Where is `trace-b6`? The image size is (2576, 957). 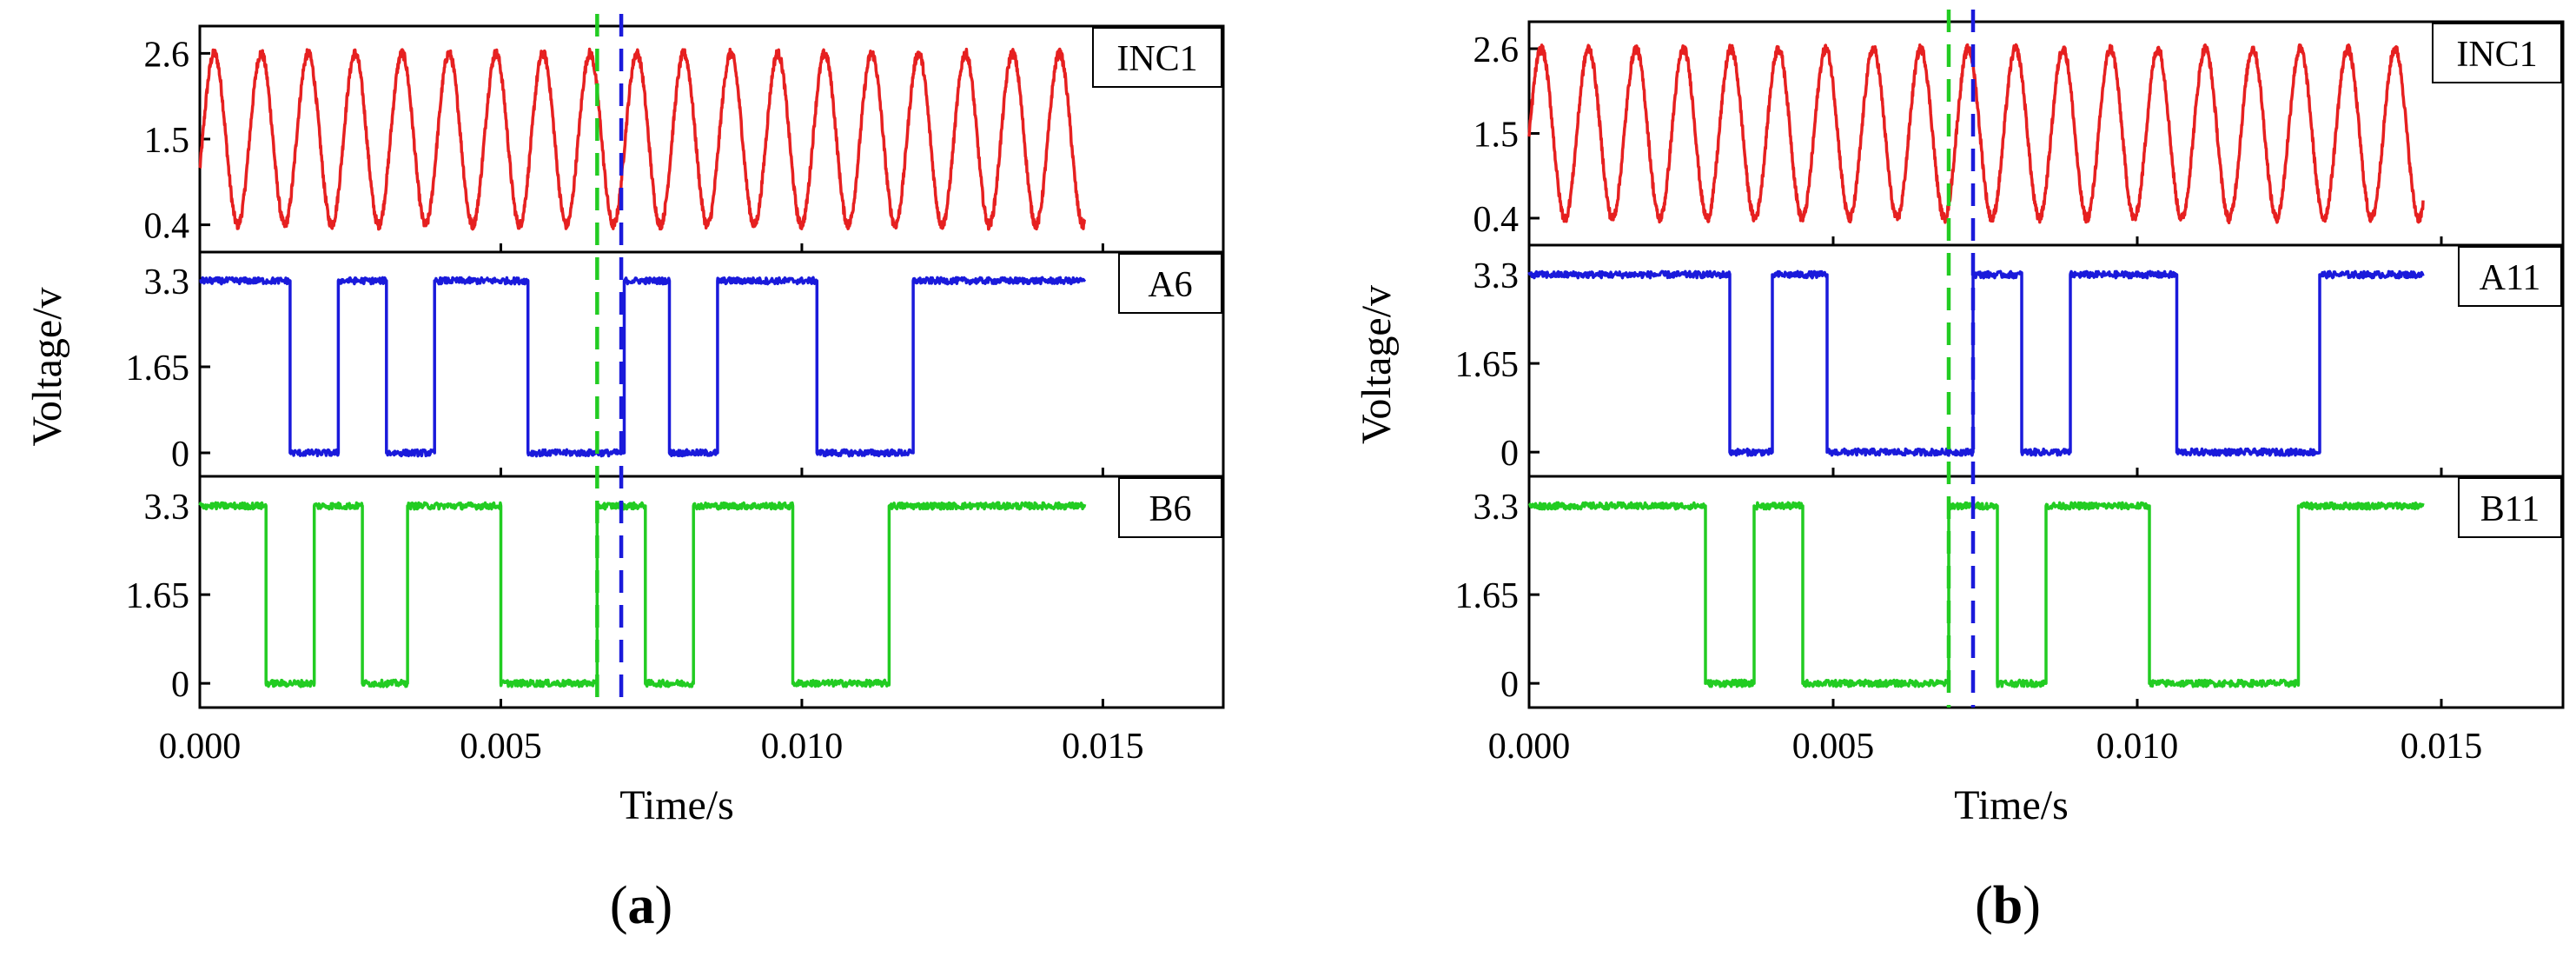 trace-b6 is located at coordinates (642, 594).